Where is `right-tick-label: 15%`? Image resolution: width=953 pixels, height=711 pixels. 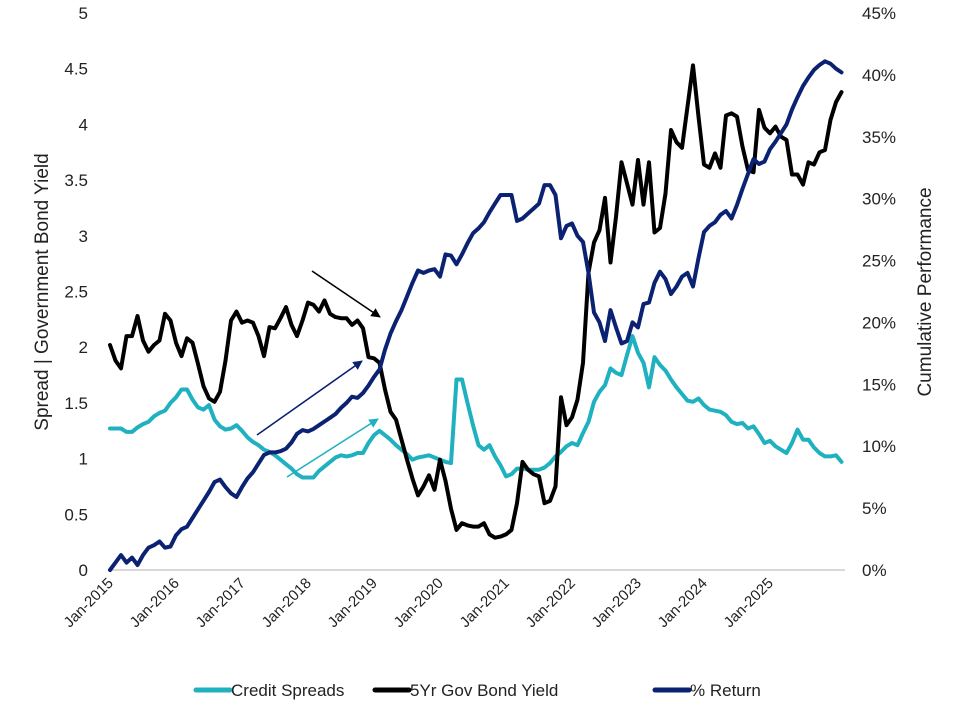 right-tick-label: 15% is located at coordinates (879, 384).